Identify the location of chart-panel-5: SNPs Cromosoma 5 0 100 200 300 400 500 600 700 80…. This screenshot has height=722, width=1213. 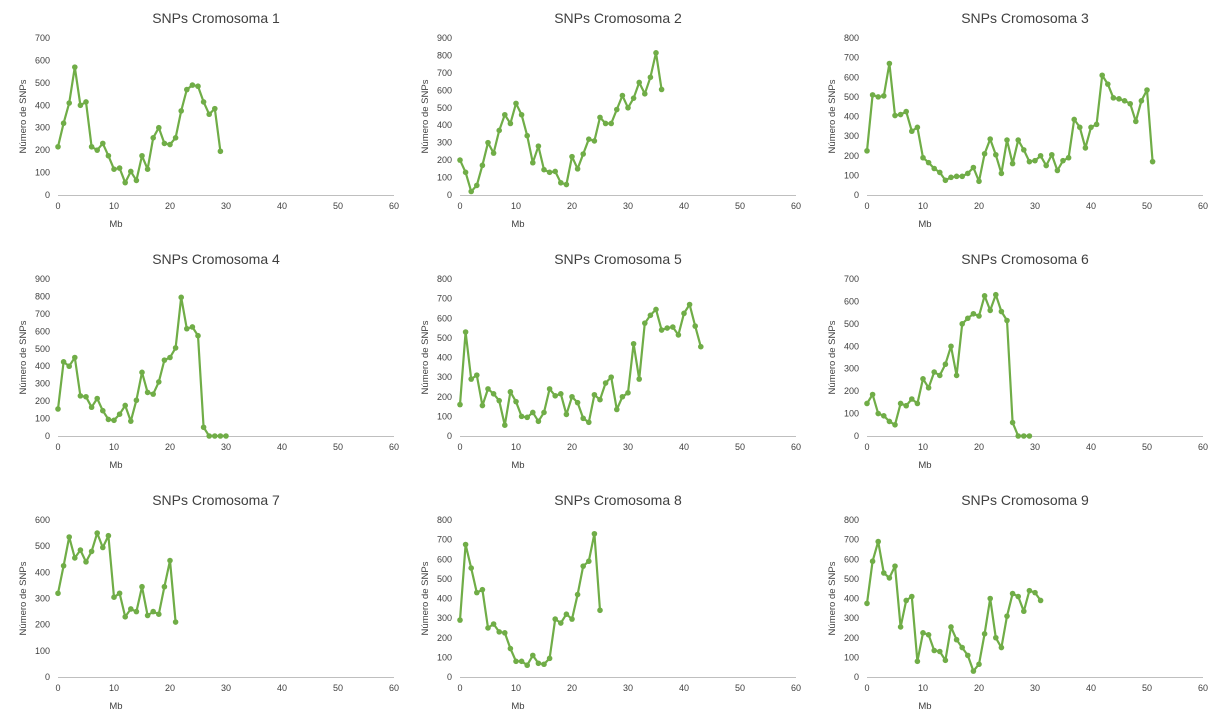
(605, 361).